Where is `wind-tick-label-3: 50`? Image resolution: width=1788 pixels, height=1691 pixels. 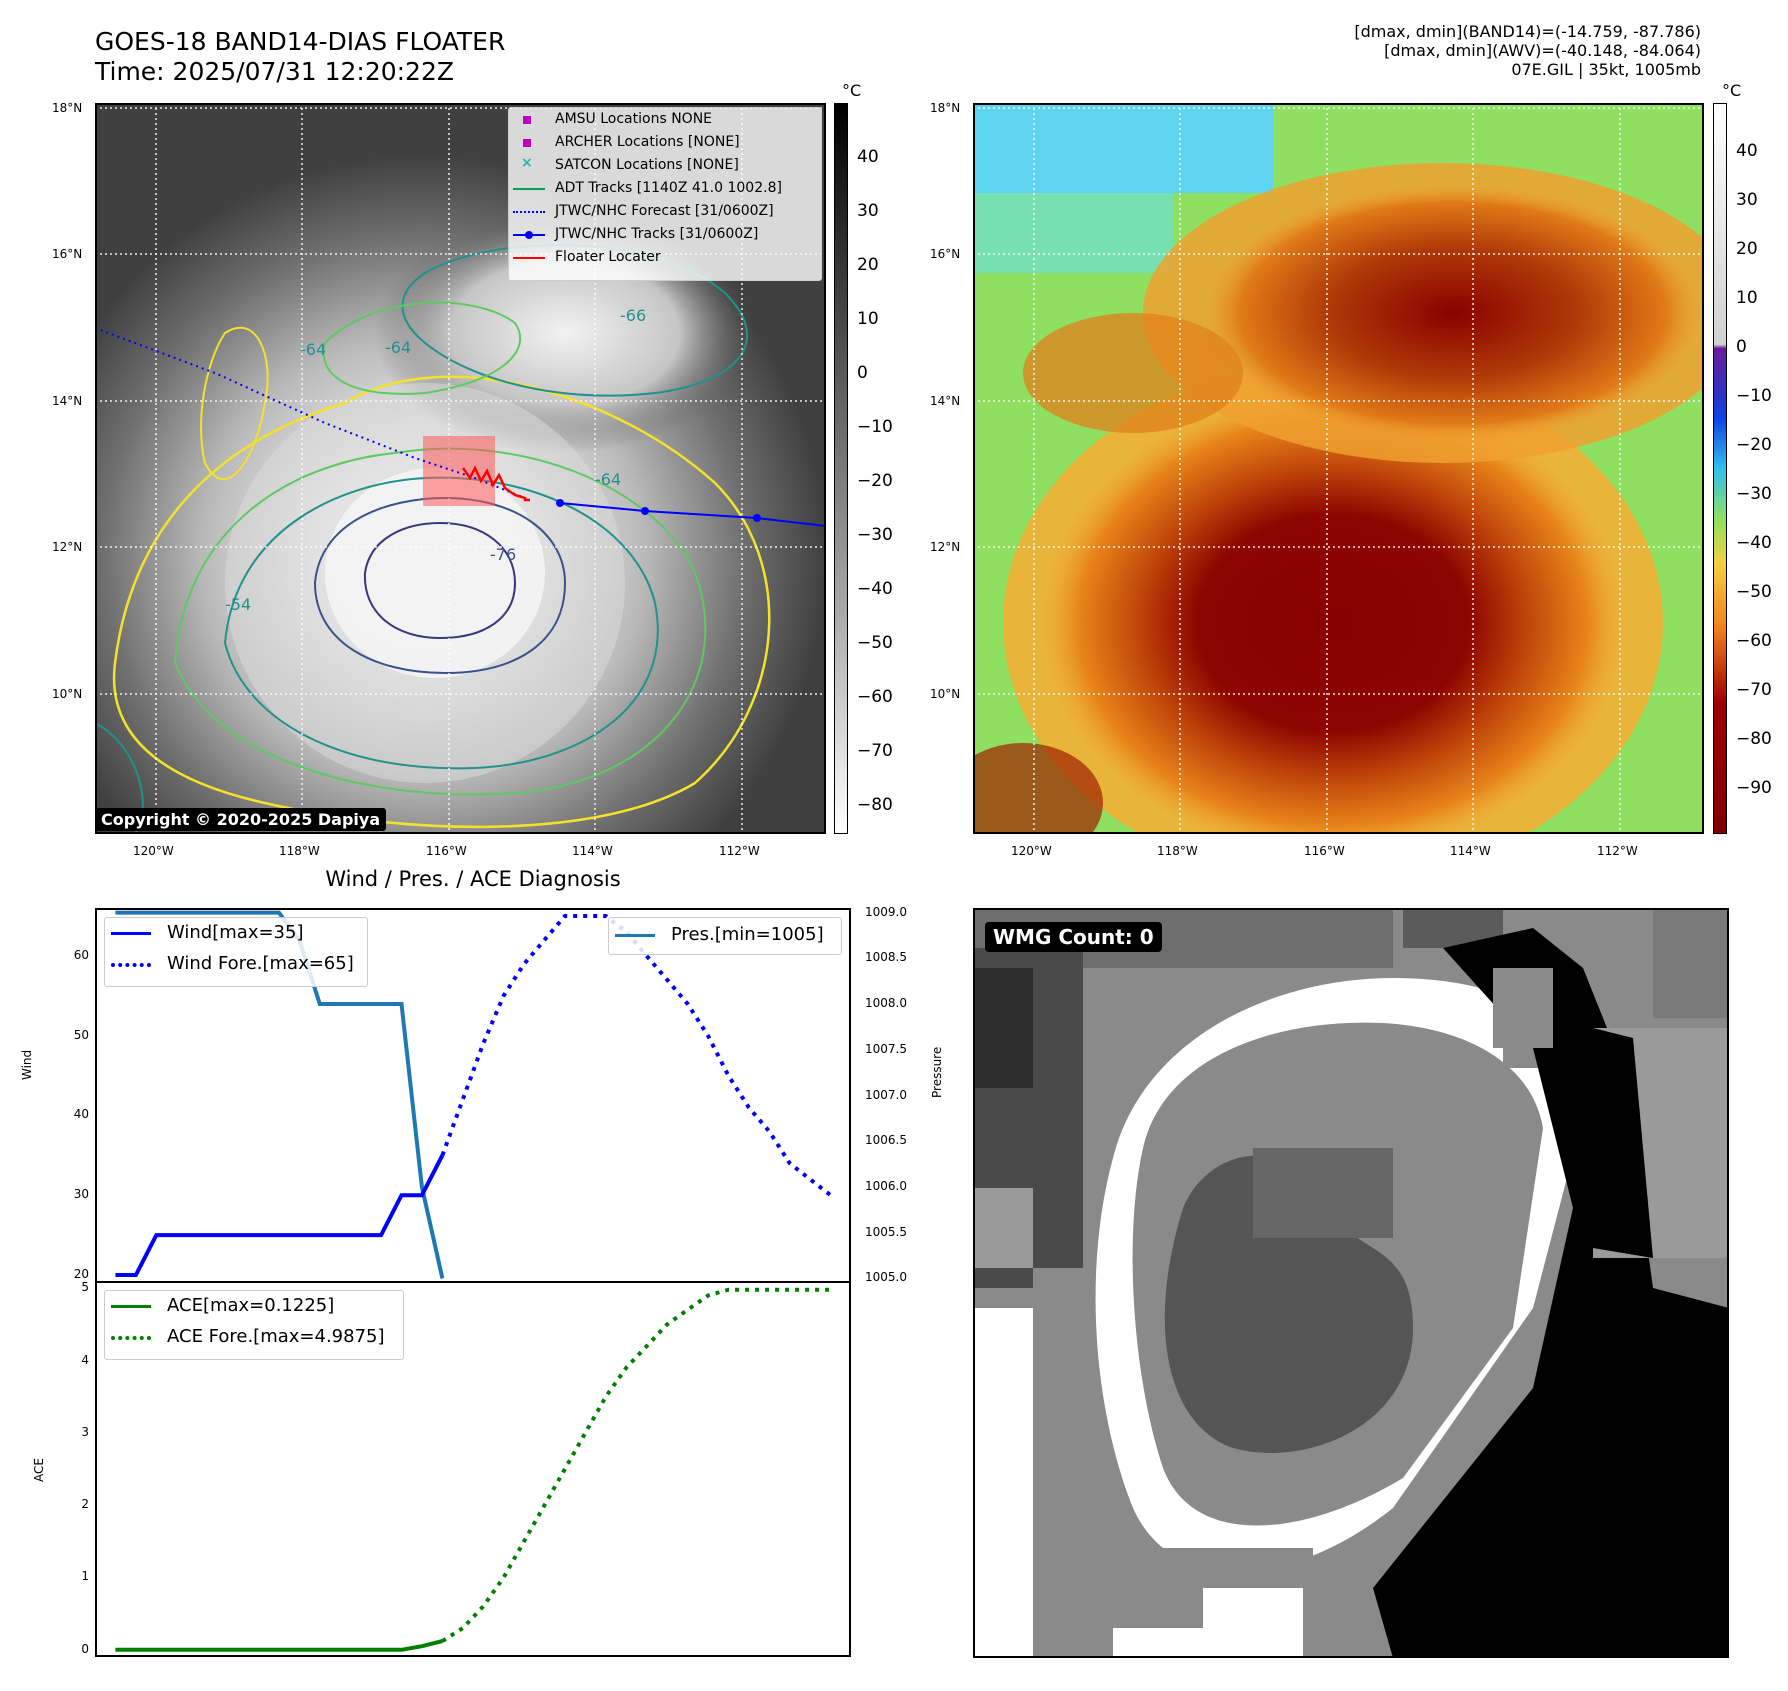
wind-tick-label-3: 50 is located at coordinates (81, 1034).